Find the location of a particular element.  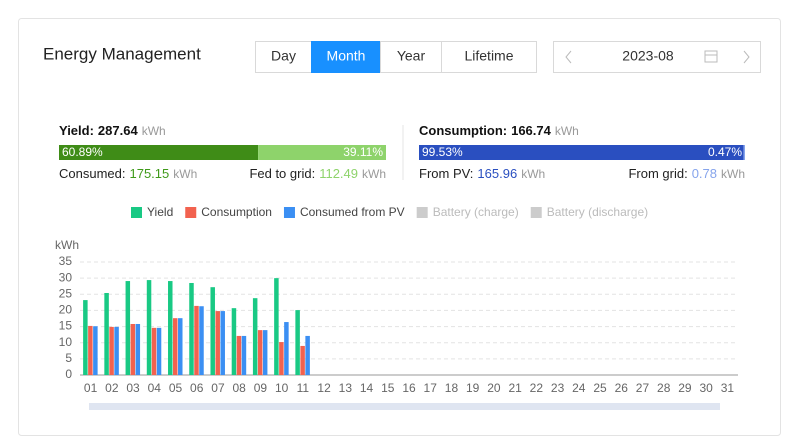

prev-arrow is located at coordinates (568, 57).